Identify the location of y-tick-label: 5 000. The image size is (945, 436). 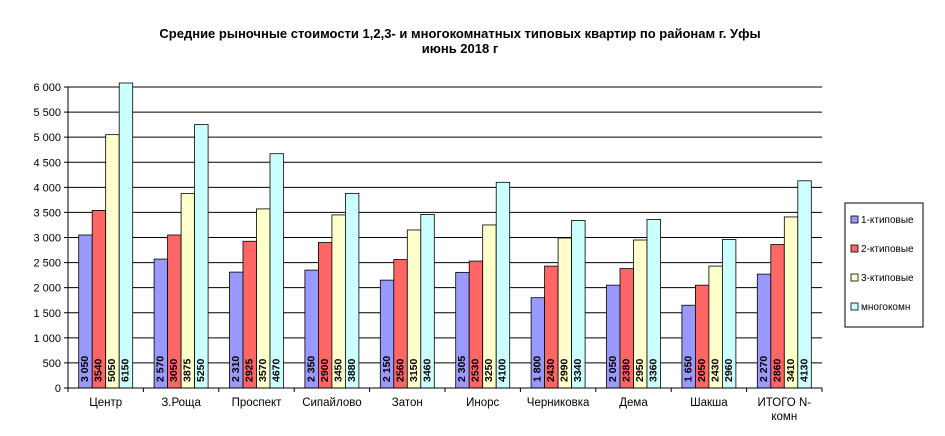
(47, 138).